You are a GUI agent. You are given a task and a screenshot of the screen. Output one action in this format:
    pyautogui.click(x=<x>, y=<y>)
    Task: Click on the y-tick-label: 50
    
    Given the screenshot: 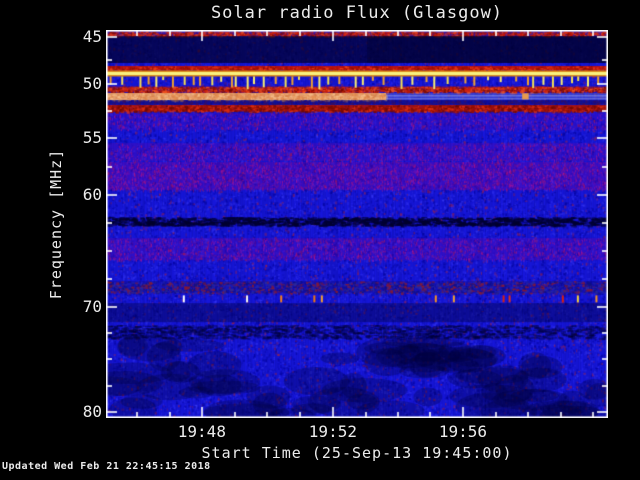 What is the action you would take?
    pyautogui.click(x=92, y=83)
    